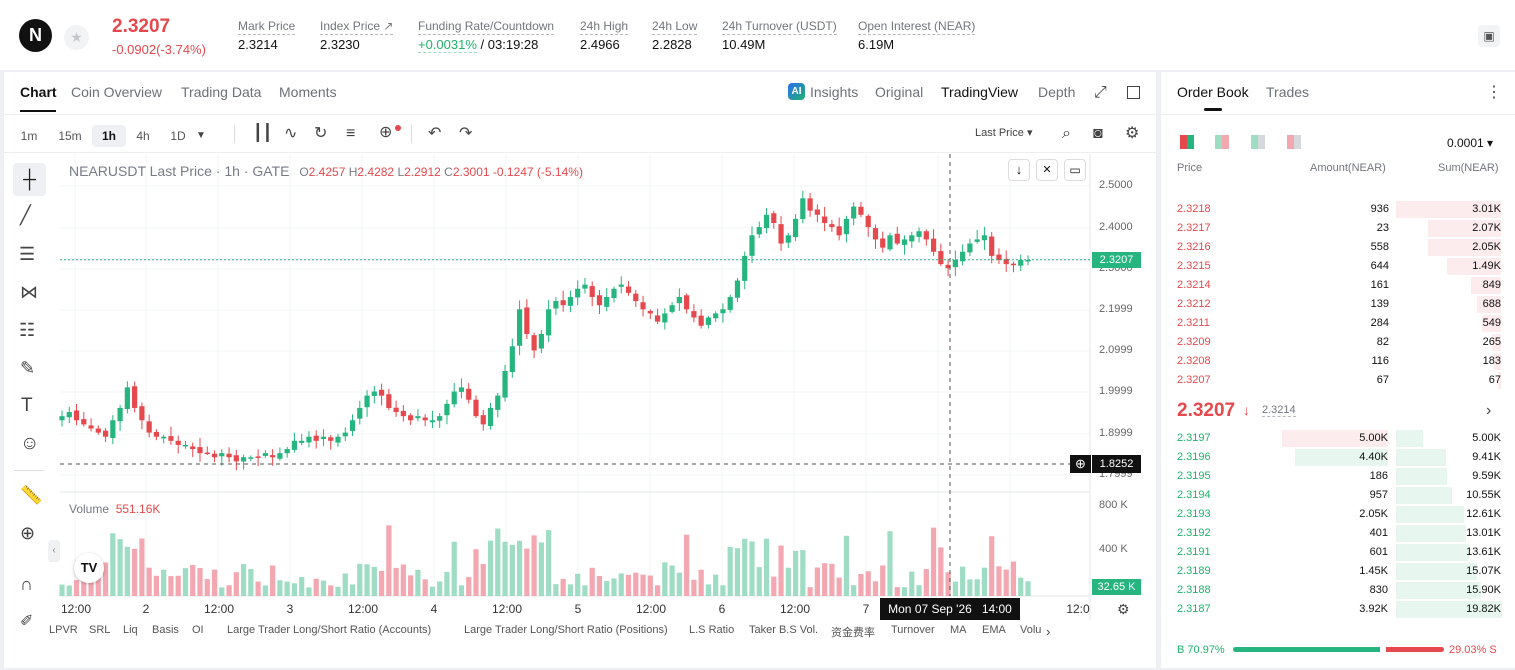 This screenshot has width=1515, height=670. What do you see at coordinates (1222, 142) in the screenshot?
I see `view-both-alt-icon` at bounding box center [1222, 142].